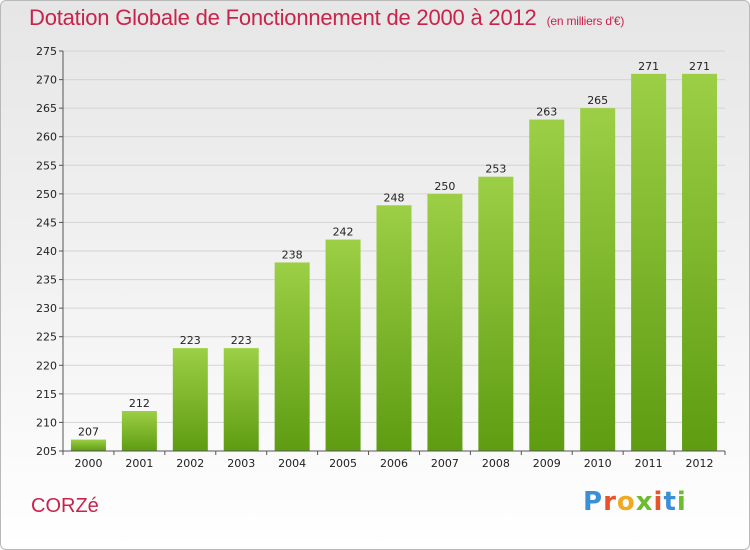  What do you see at coordinates (46, 222) in the screenshot?
I see `y-tick-label: 245` at bounding box center [46, 222].